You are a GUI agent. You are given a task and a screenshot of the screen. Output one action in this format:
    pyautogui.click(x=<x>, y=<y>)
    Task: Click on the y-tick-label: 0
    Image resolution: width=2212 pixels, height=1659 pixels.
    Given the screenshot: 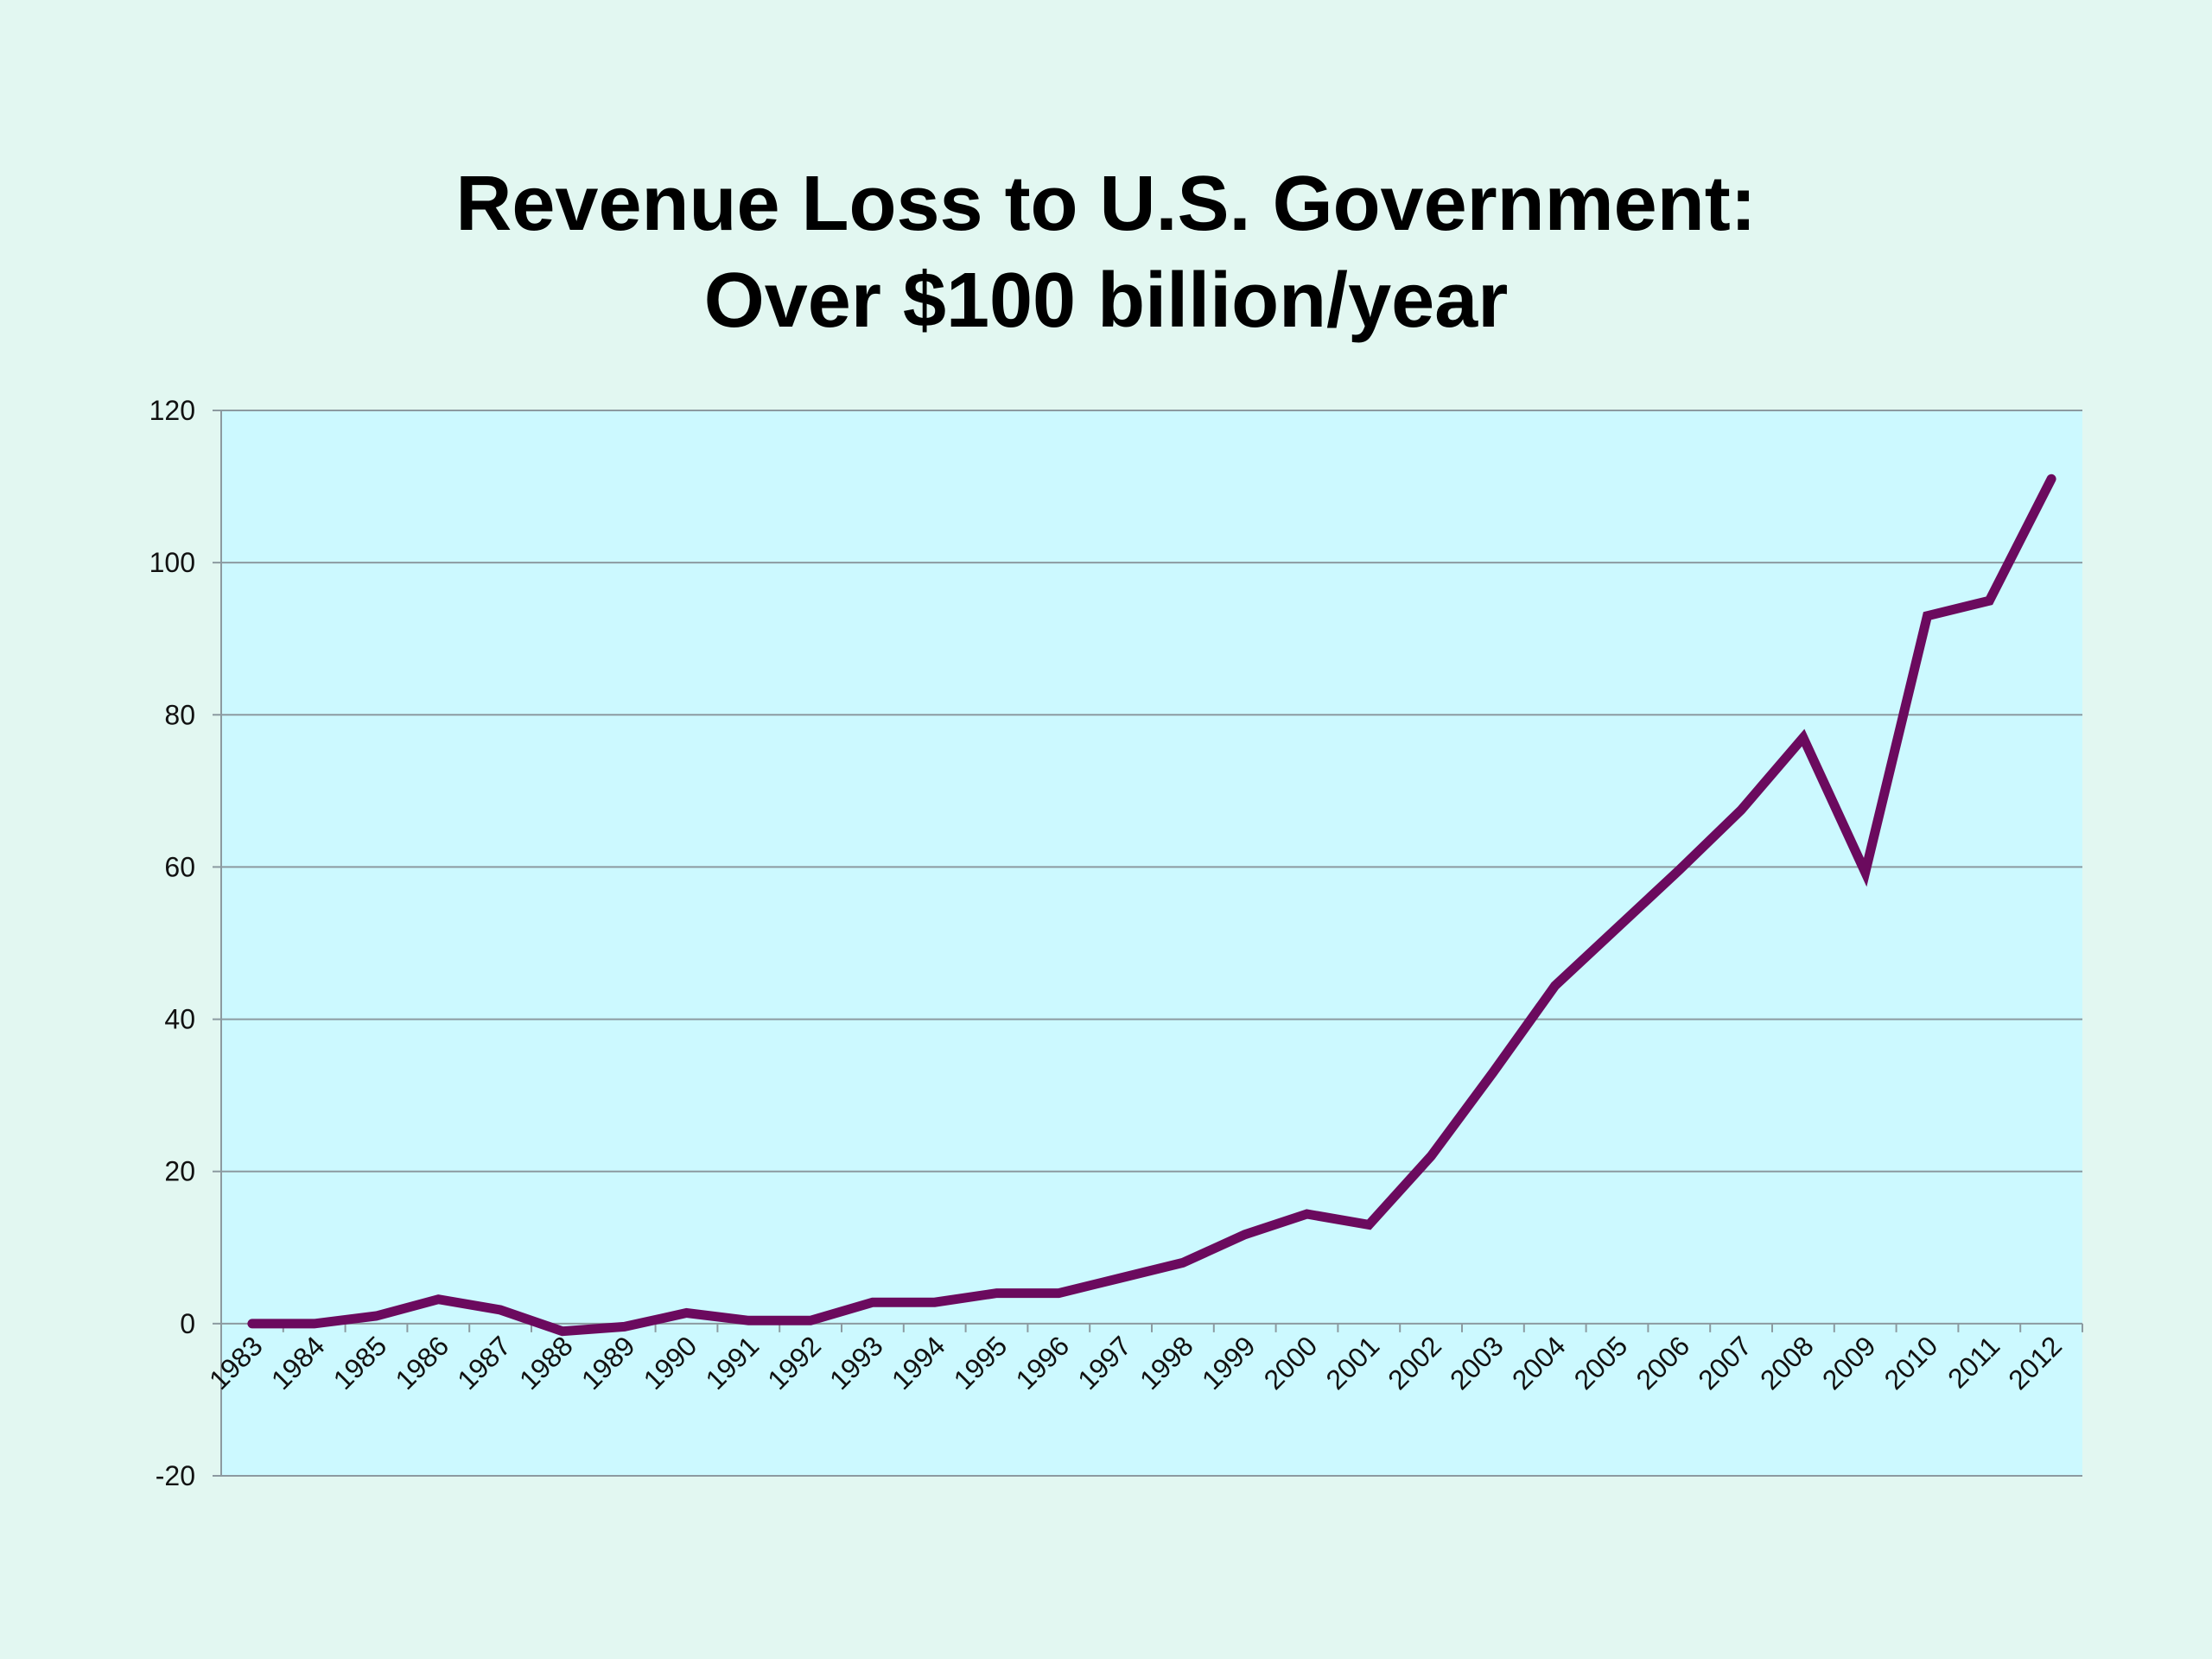 What is the action you would take?
    pyautogui.click(x=187, y=1323)
    